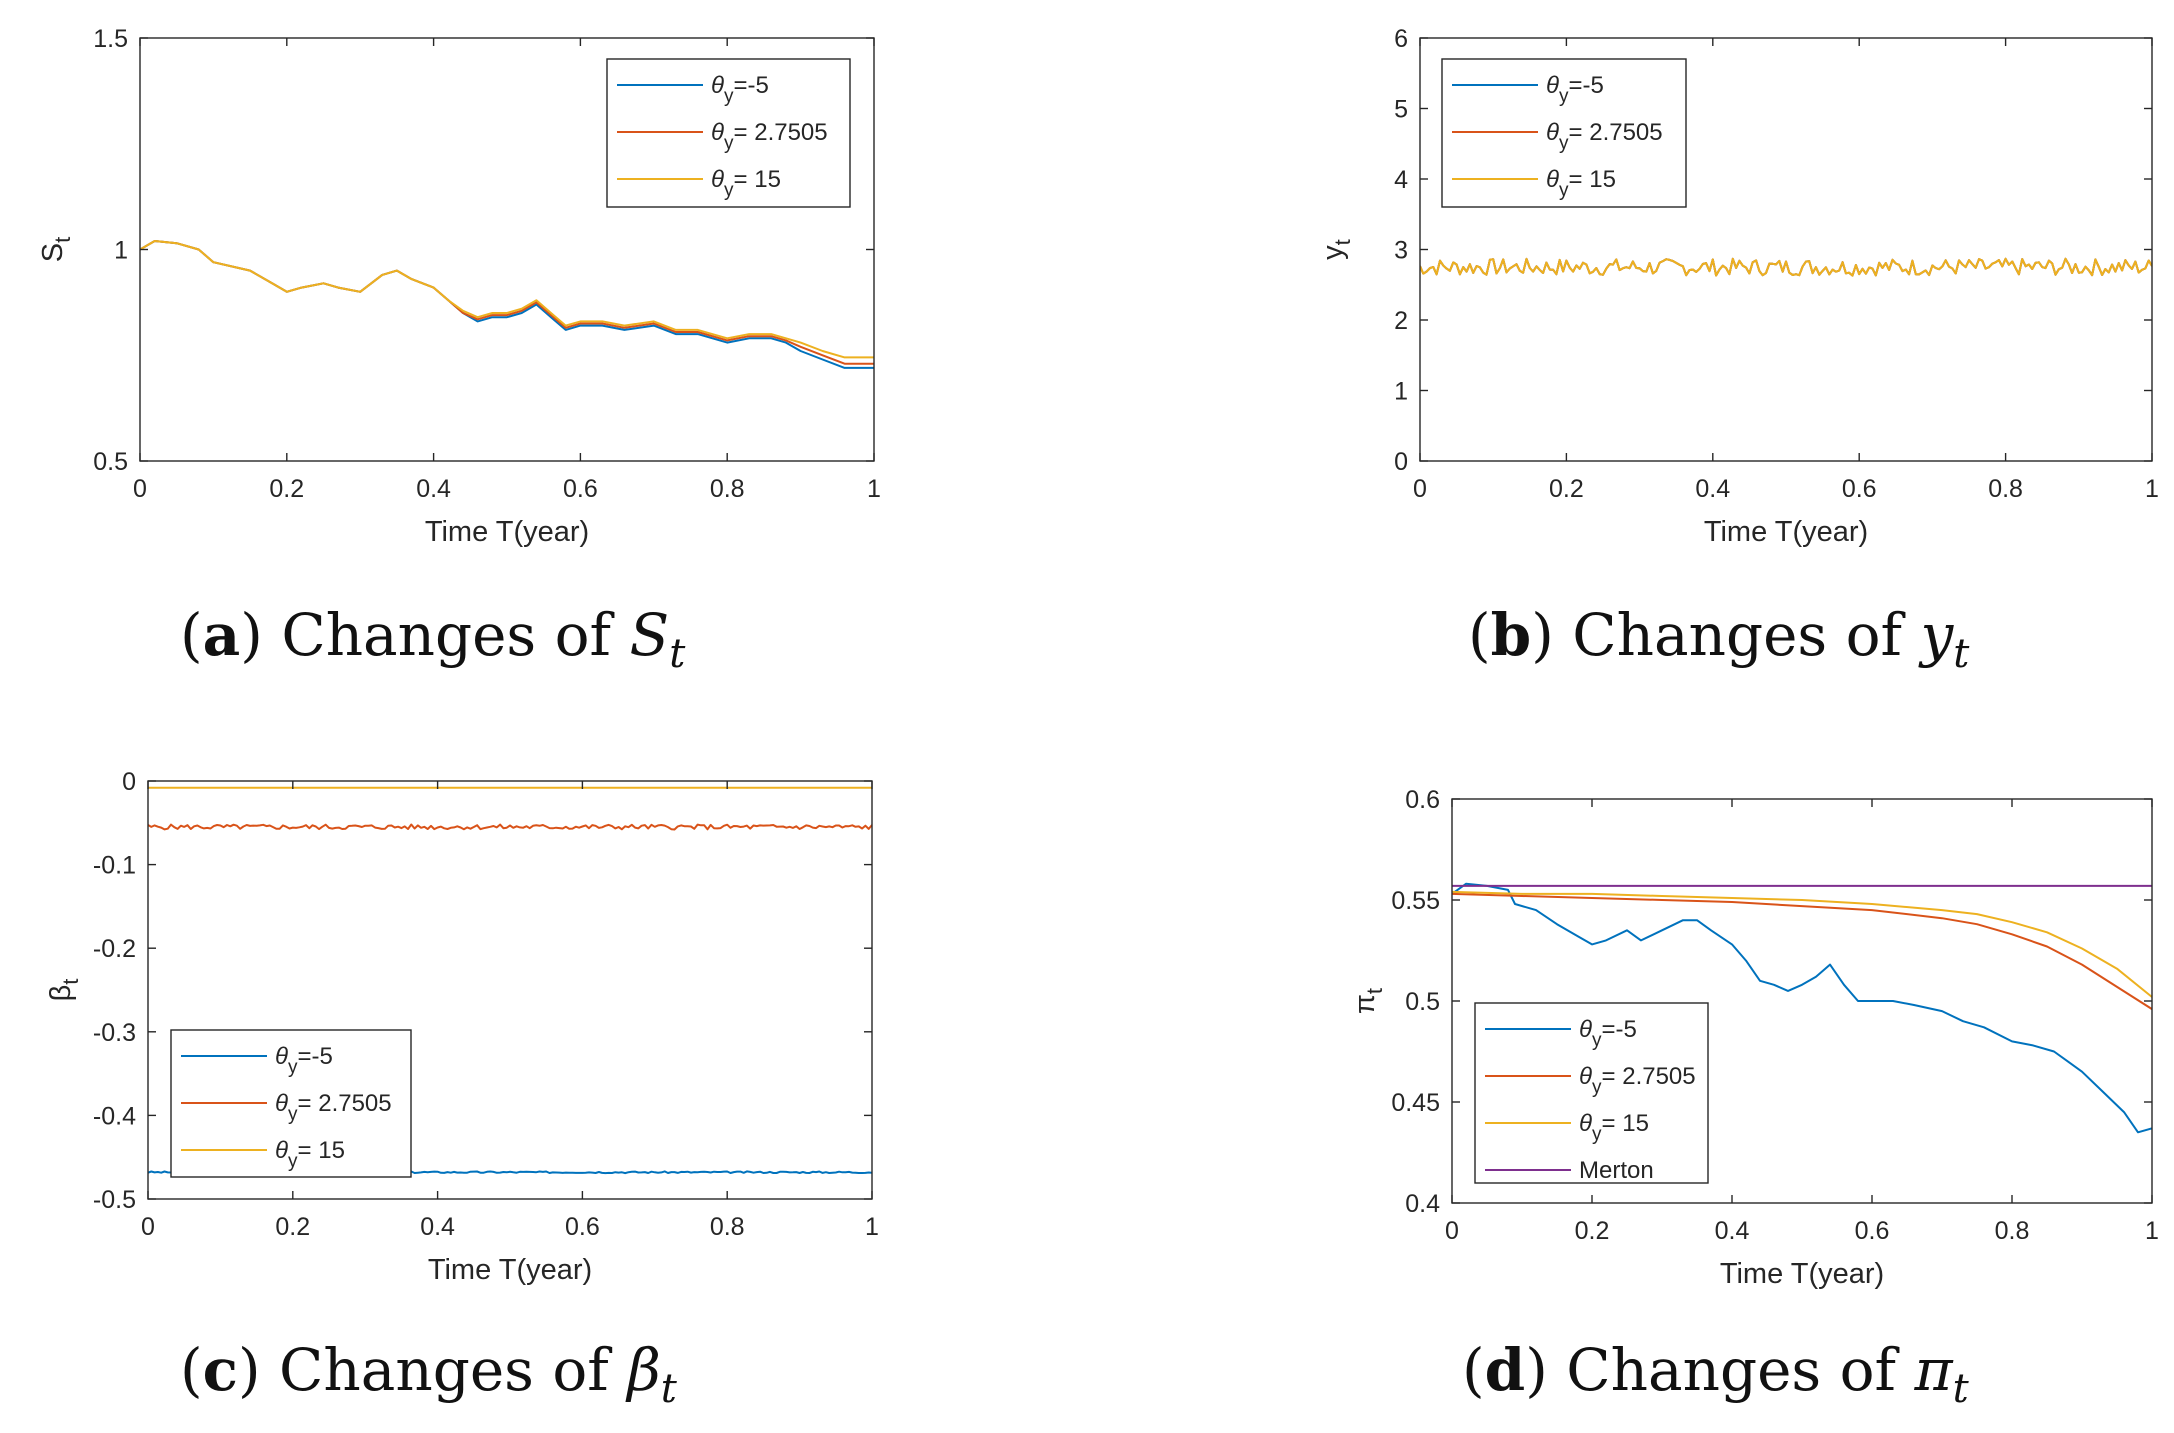 This screenshot has height=1433, width=2174. Describe the element at coordinates (510, 990) in the screenshot. I see `plot-frame` at that location.